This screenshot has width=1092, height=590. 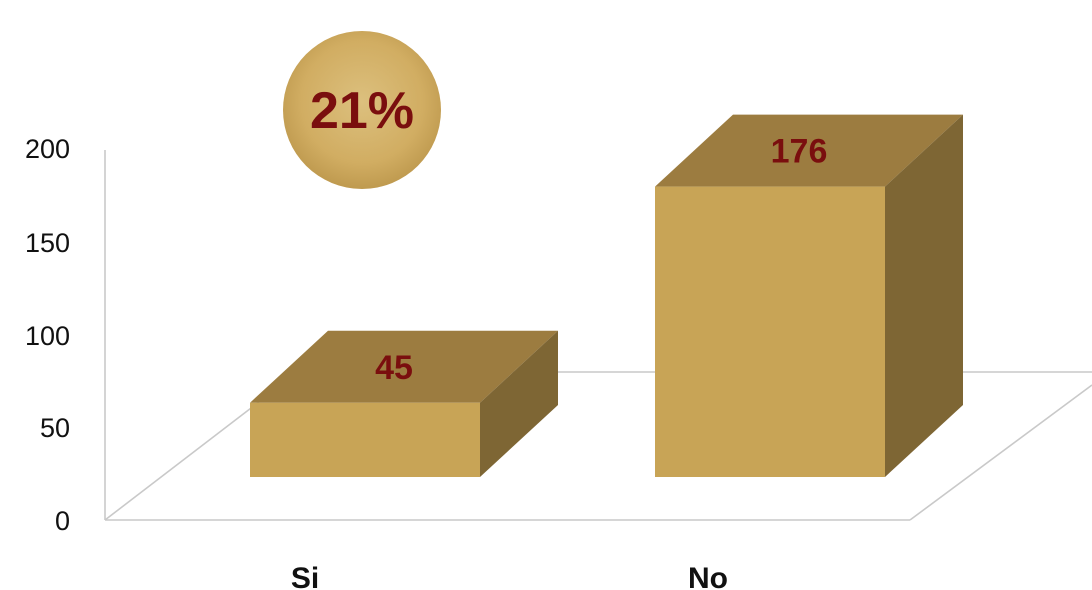 What do you see at coordinates (305, 576) in the screenshot?
I see `x-tick-label: Si` at bounding box center [305, 576].